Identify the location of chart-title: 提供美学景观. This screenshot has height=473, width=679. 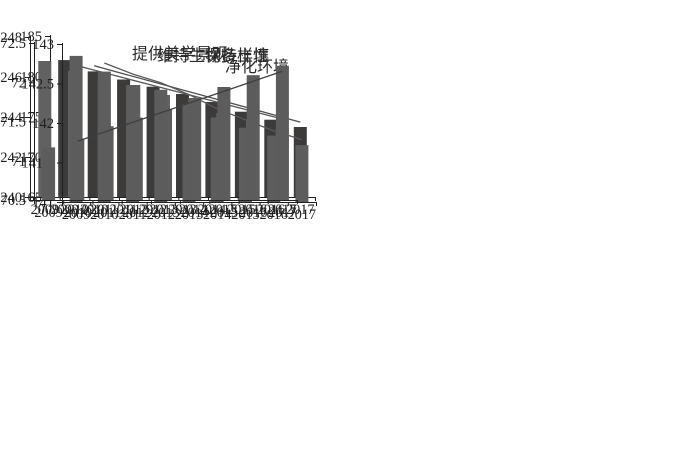
(180, 54).